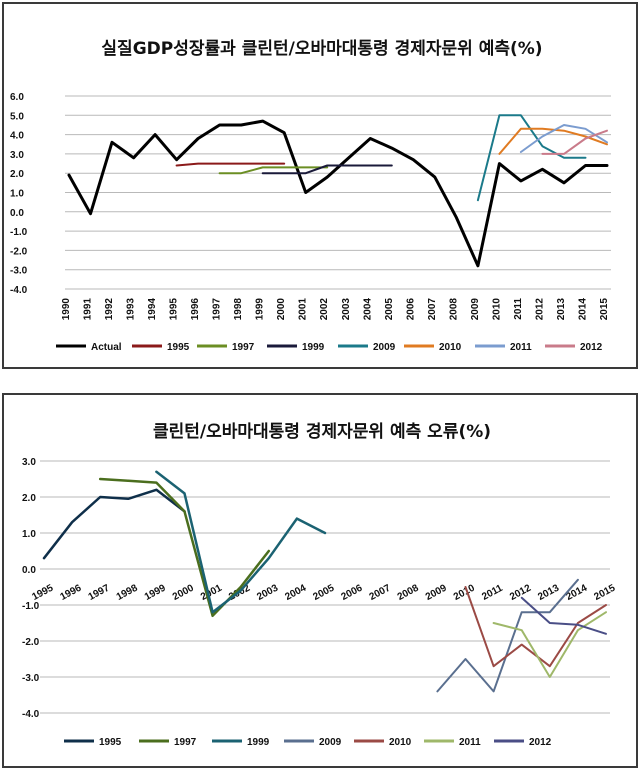  What do you see at coordinates (106, 347) in the screenshot?
I see `legend-label: Actual` at bounding box center [106, 347].